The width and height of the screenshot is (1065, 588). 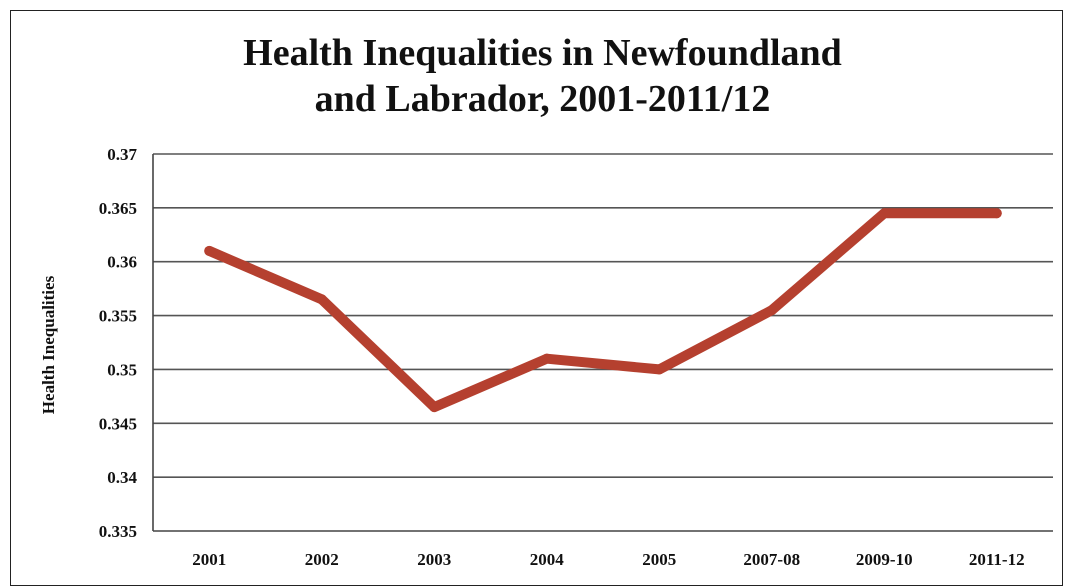 What do you see at coordinates (997, 559) in the screenshot?
I see `x-tick-label: 2011-12` at bounding box center [997, 559].